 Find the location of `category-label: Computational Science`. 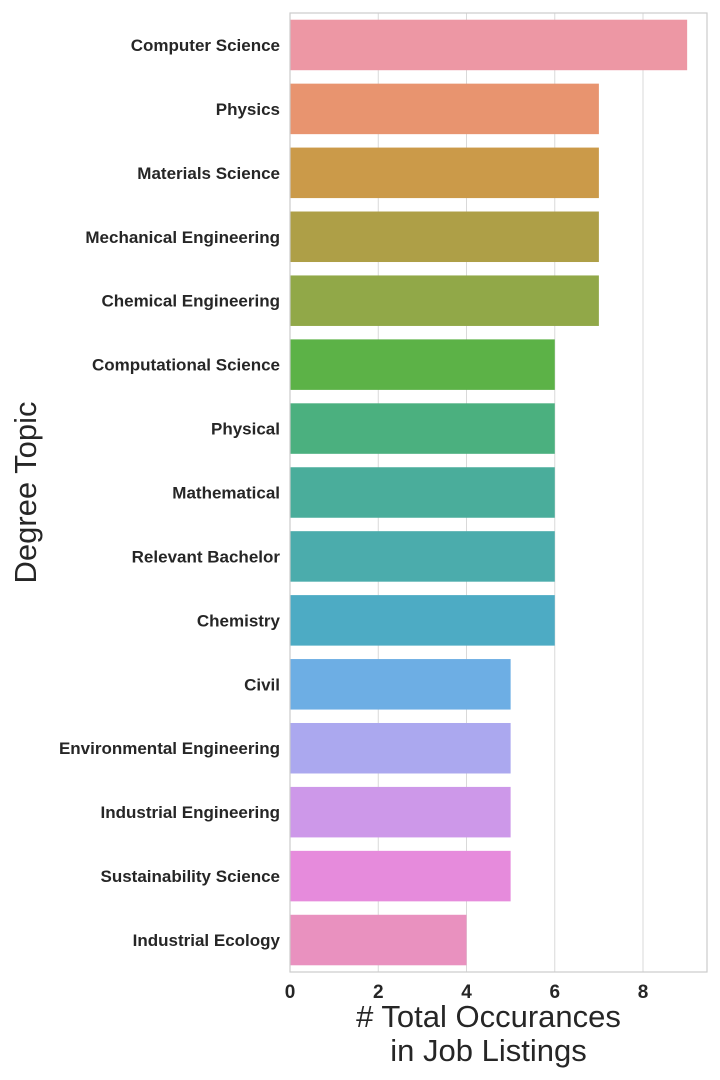

category-label: Computational Science is located at coordinates (186, 365).